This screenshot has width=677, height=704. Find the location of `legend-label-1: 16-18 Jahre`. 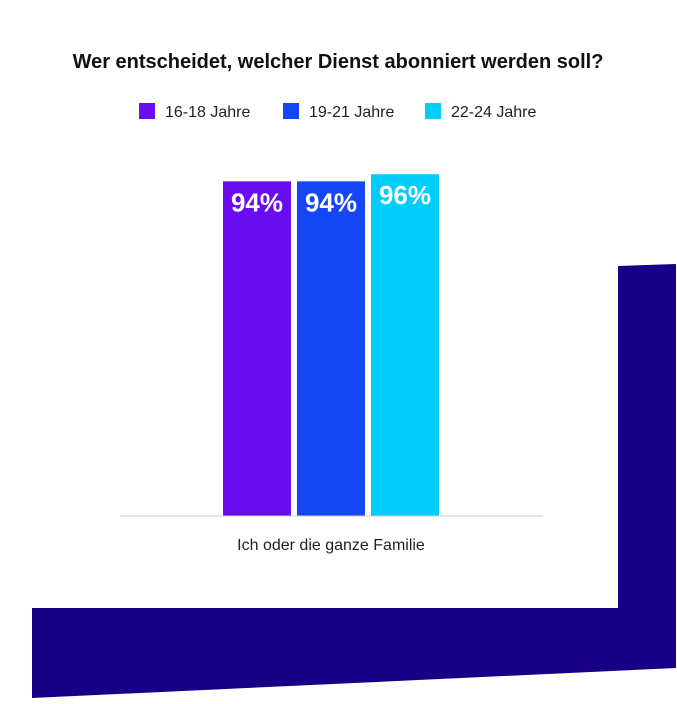

legend-label-1: 16-18 Jahre is located at coordinates (207, 112).